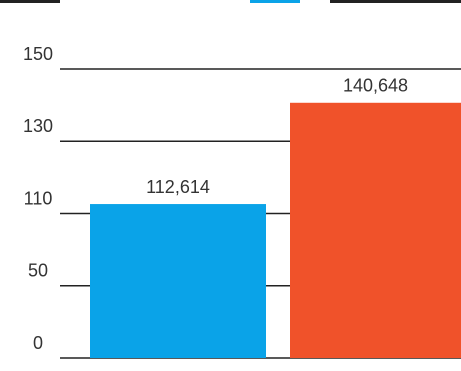 Image resolution: width=461 pixels, height=371 pixels. Describe the element at coordinates (38, 198) in the screenshot. I see `y-tick-label: 110` at that location.